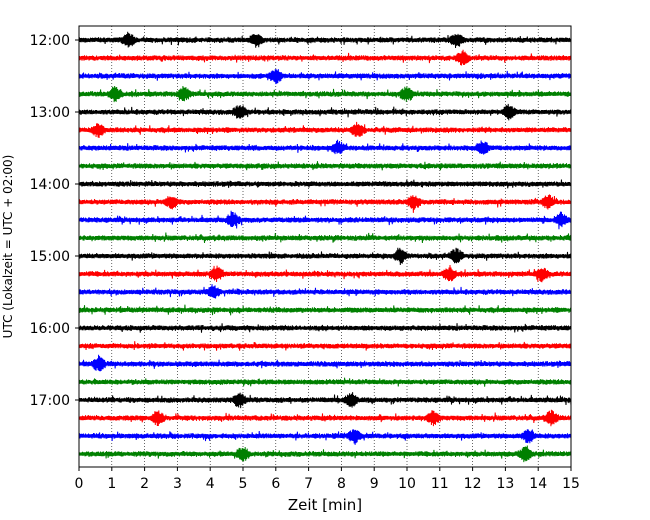  Describe the element at coordinates (144, 484) in the screenshot. I see `x-tick-label: 2` at that location.